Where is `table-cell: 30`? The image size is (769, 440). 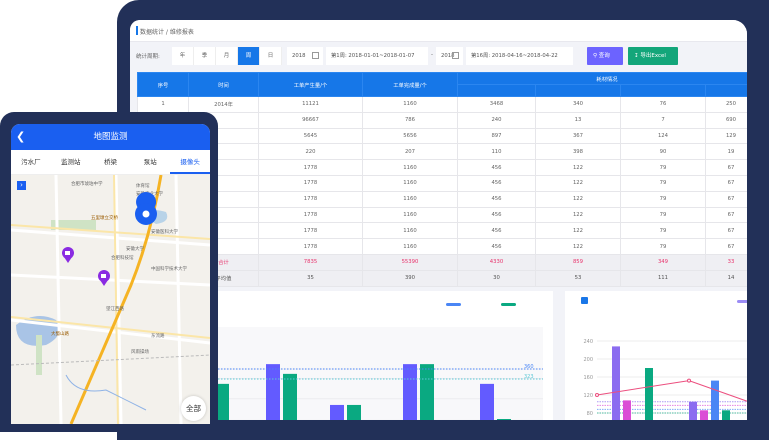
table-cell: 30 is located at coordinates (496, 278).